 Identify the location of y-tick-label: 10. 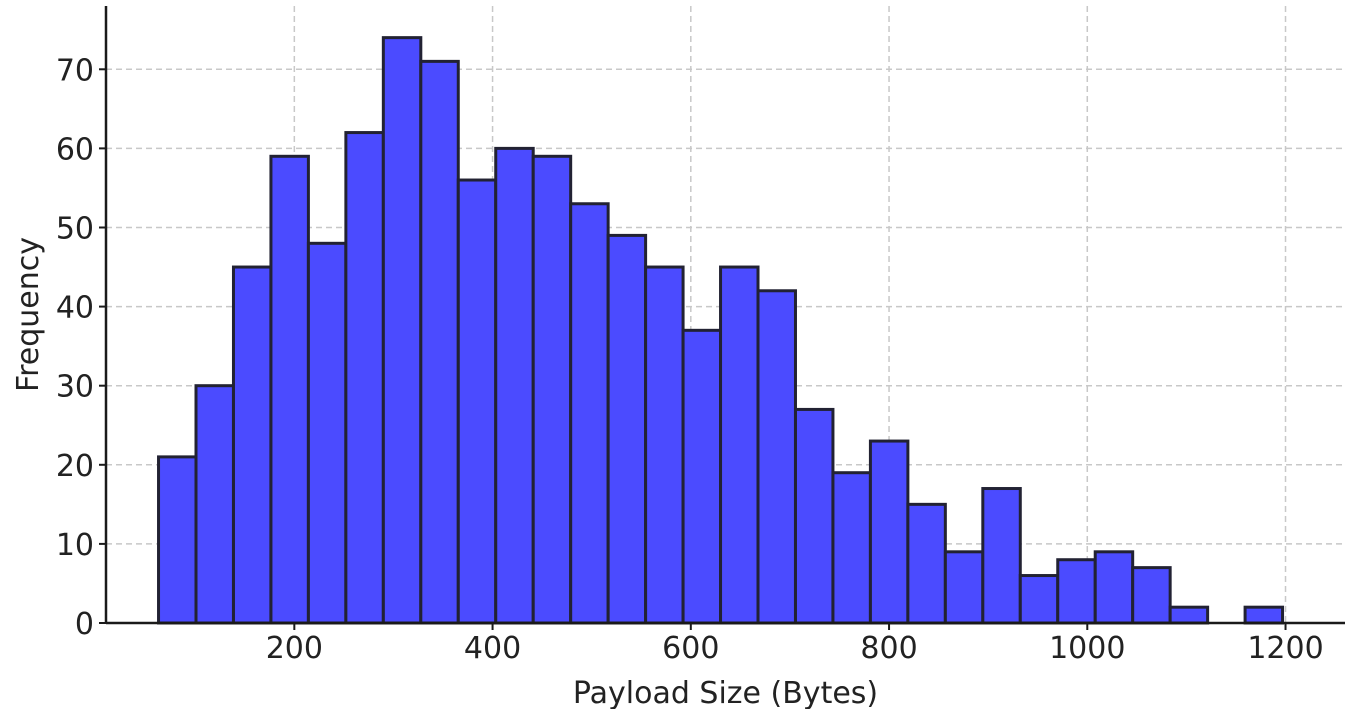
(75, 545).